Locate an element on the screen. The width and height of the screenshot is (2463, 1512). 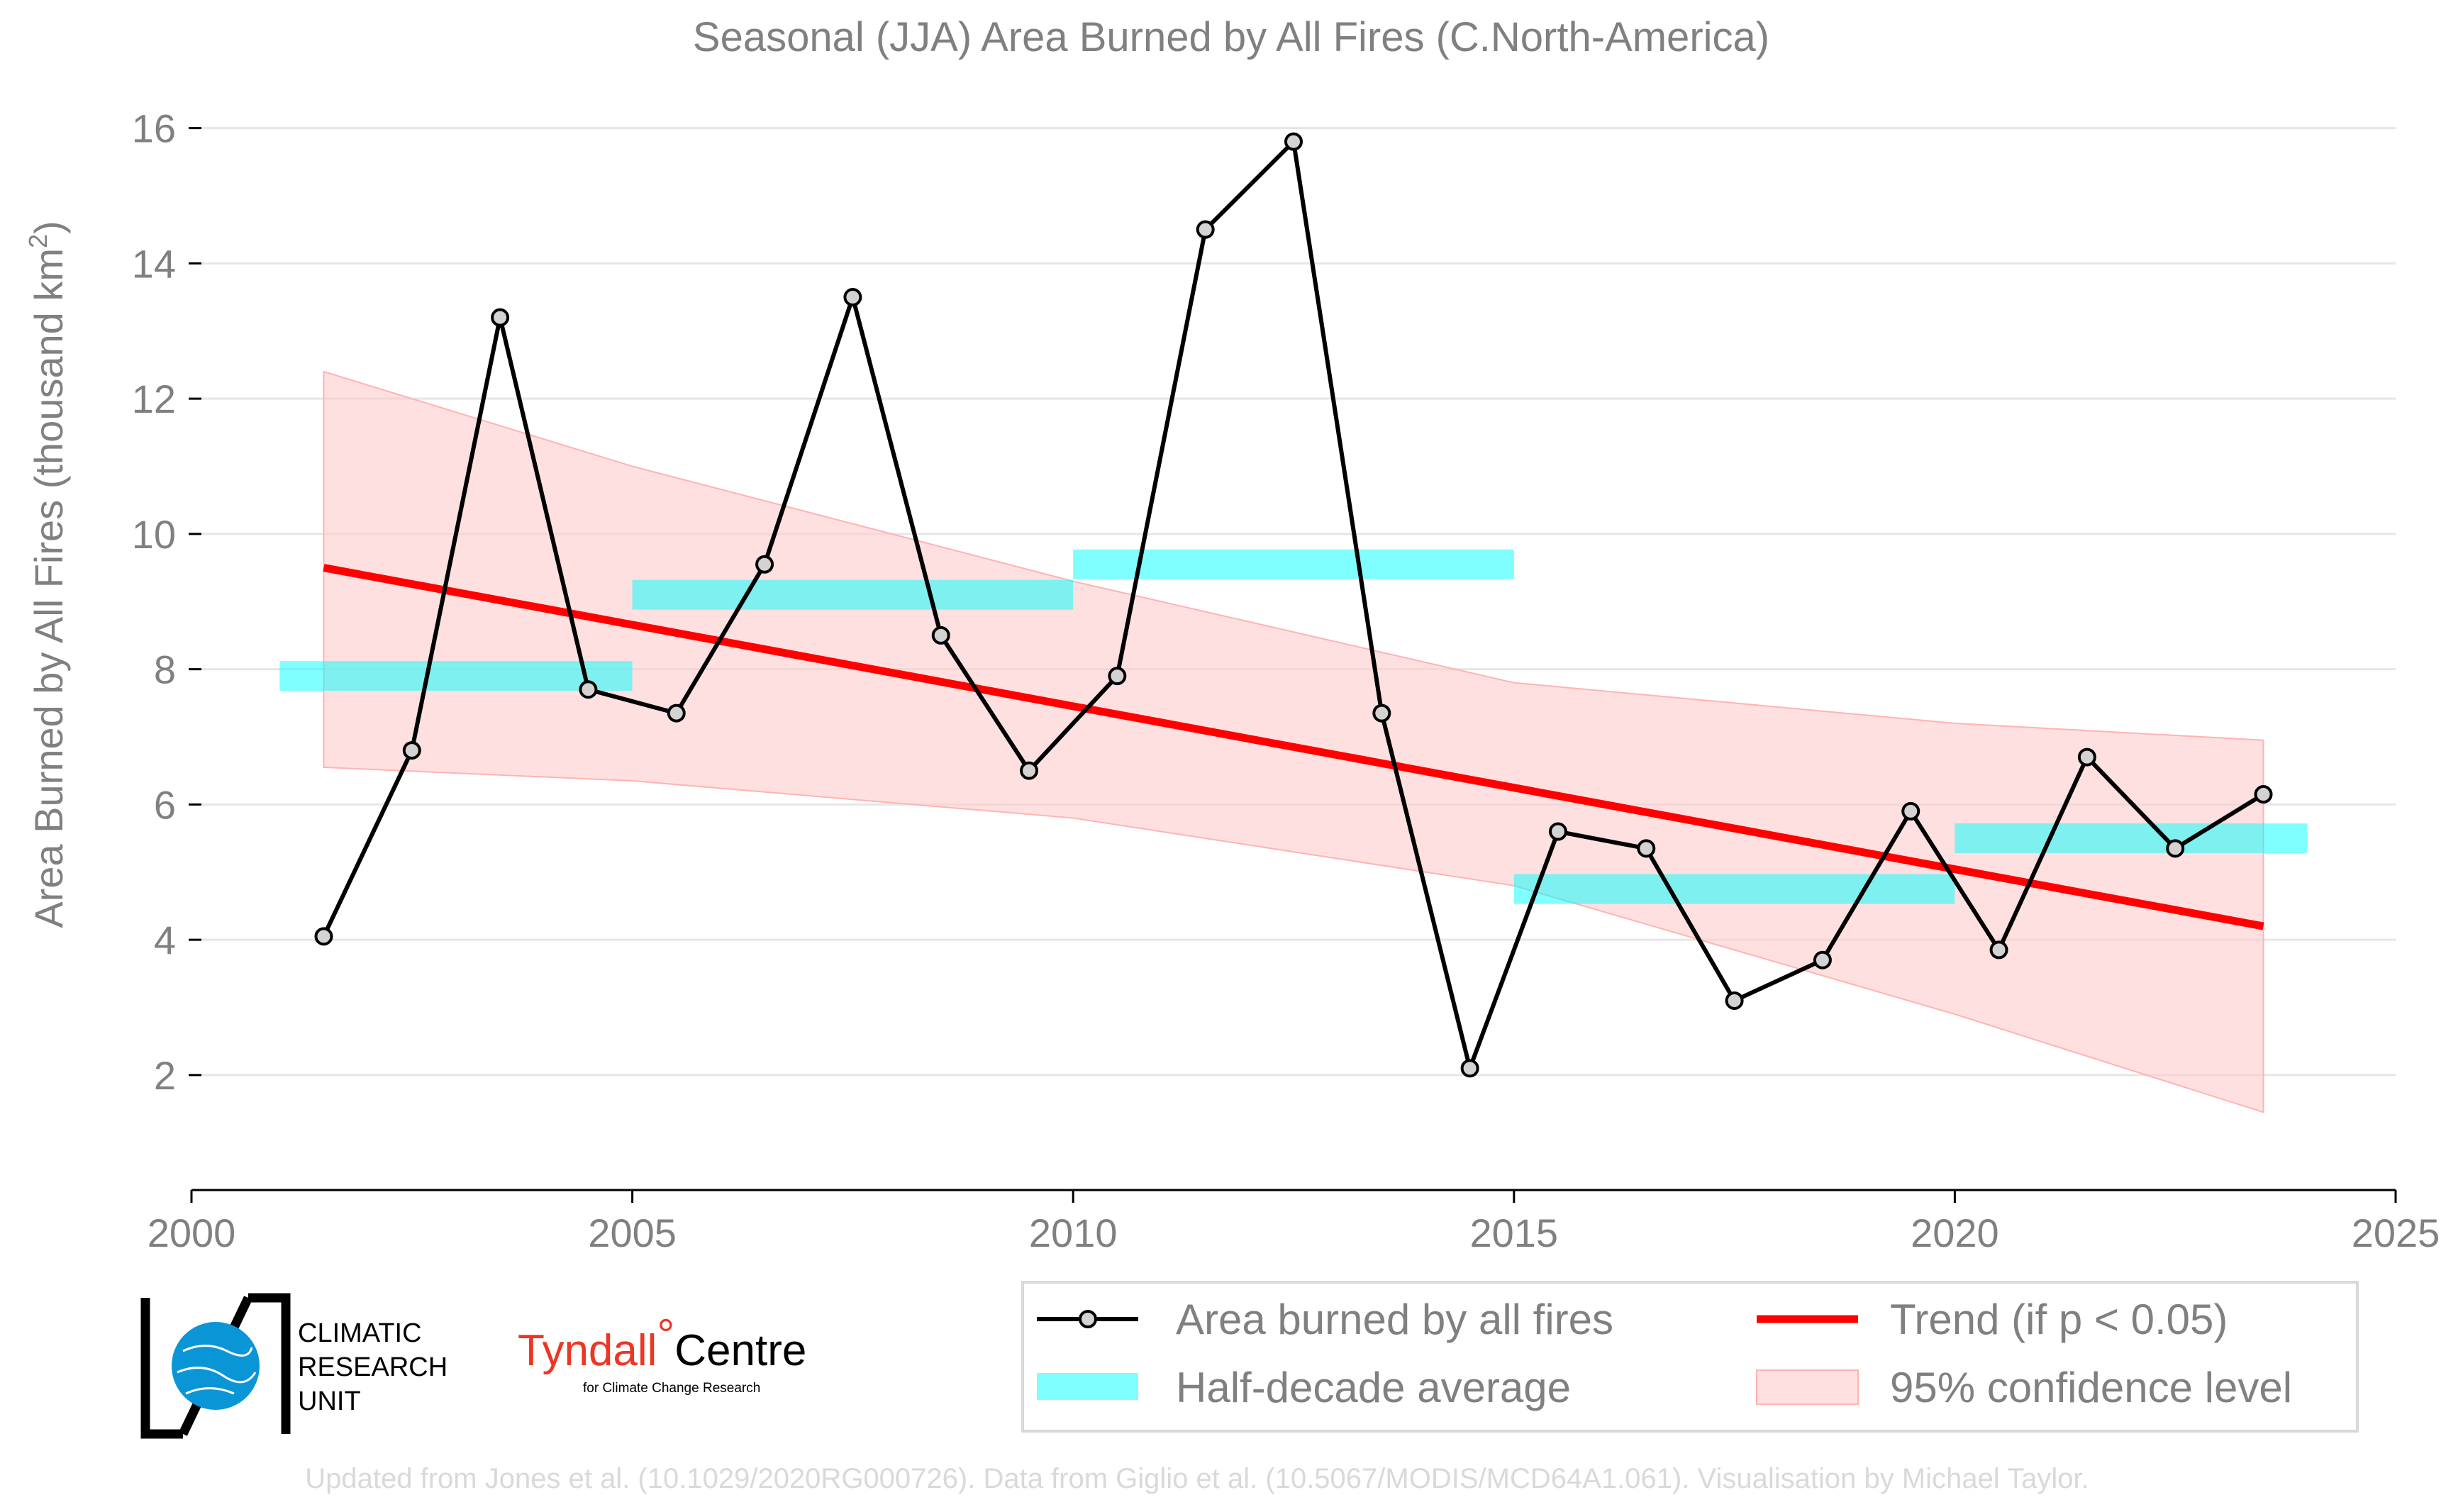
cru-logo-bracket-left is located at coordinates (161, 1368).